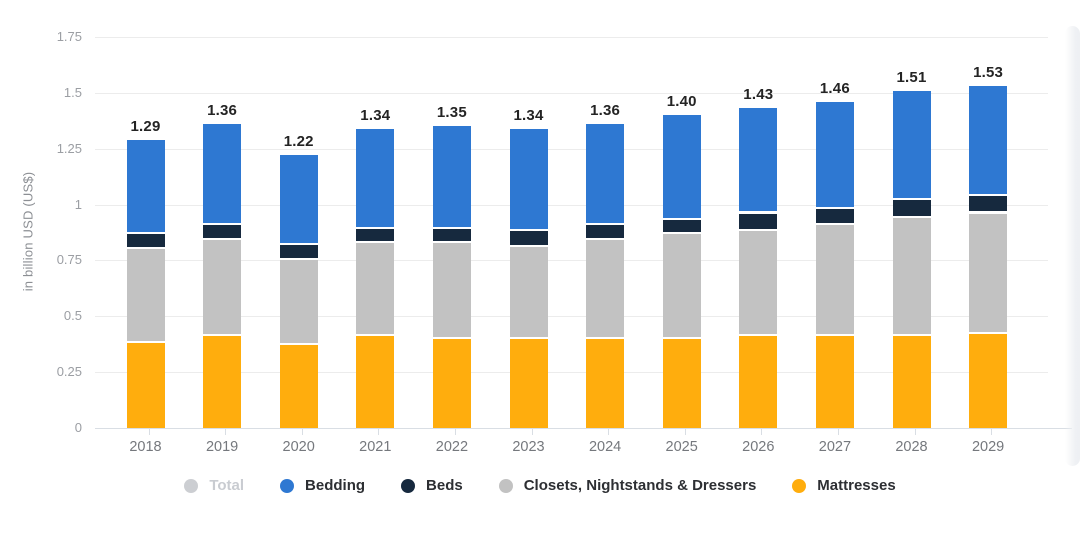 The width and height of the screenshot is (1080, 536). What do you see at coordinates (69, 36) in the screenshot?
I see `y-axis-tick-label: 1.75` at bounding box center [69, 36].